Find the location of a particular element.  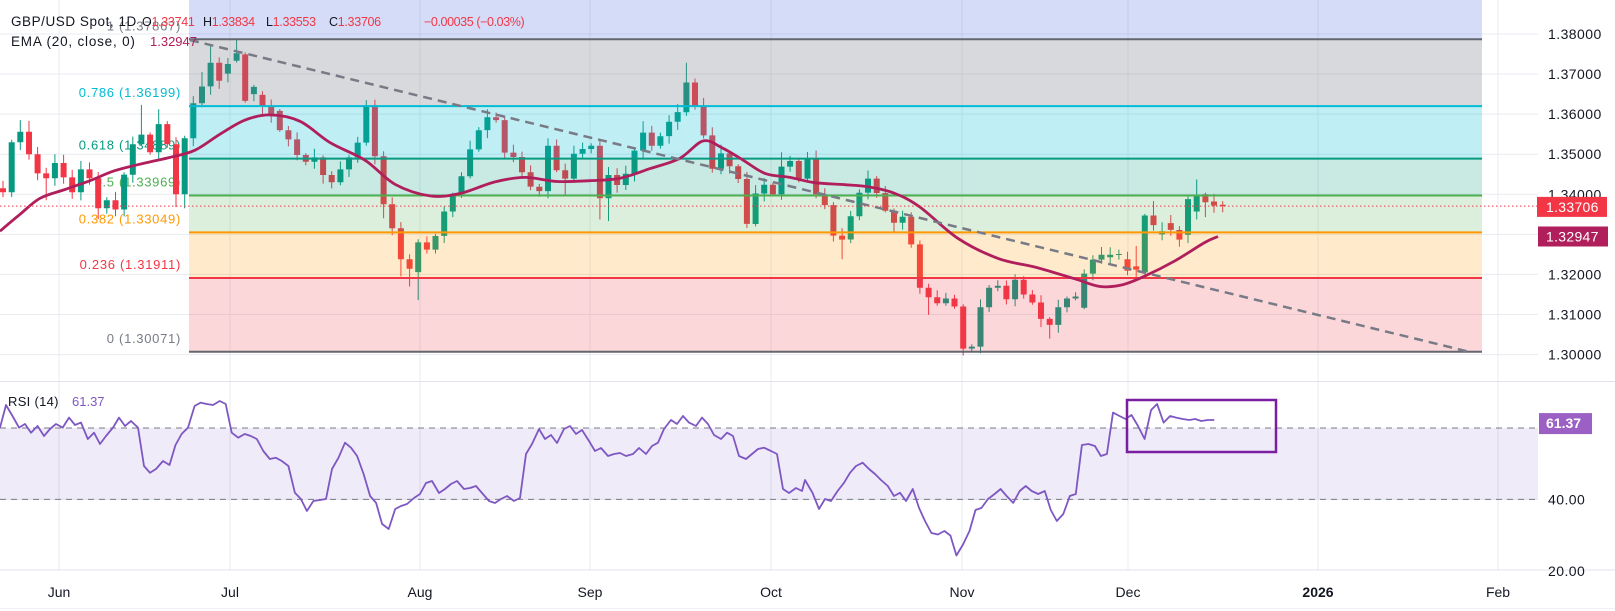

svg-text: 1.30000 is located at coordinates (1575, 355).